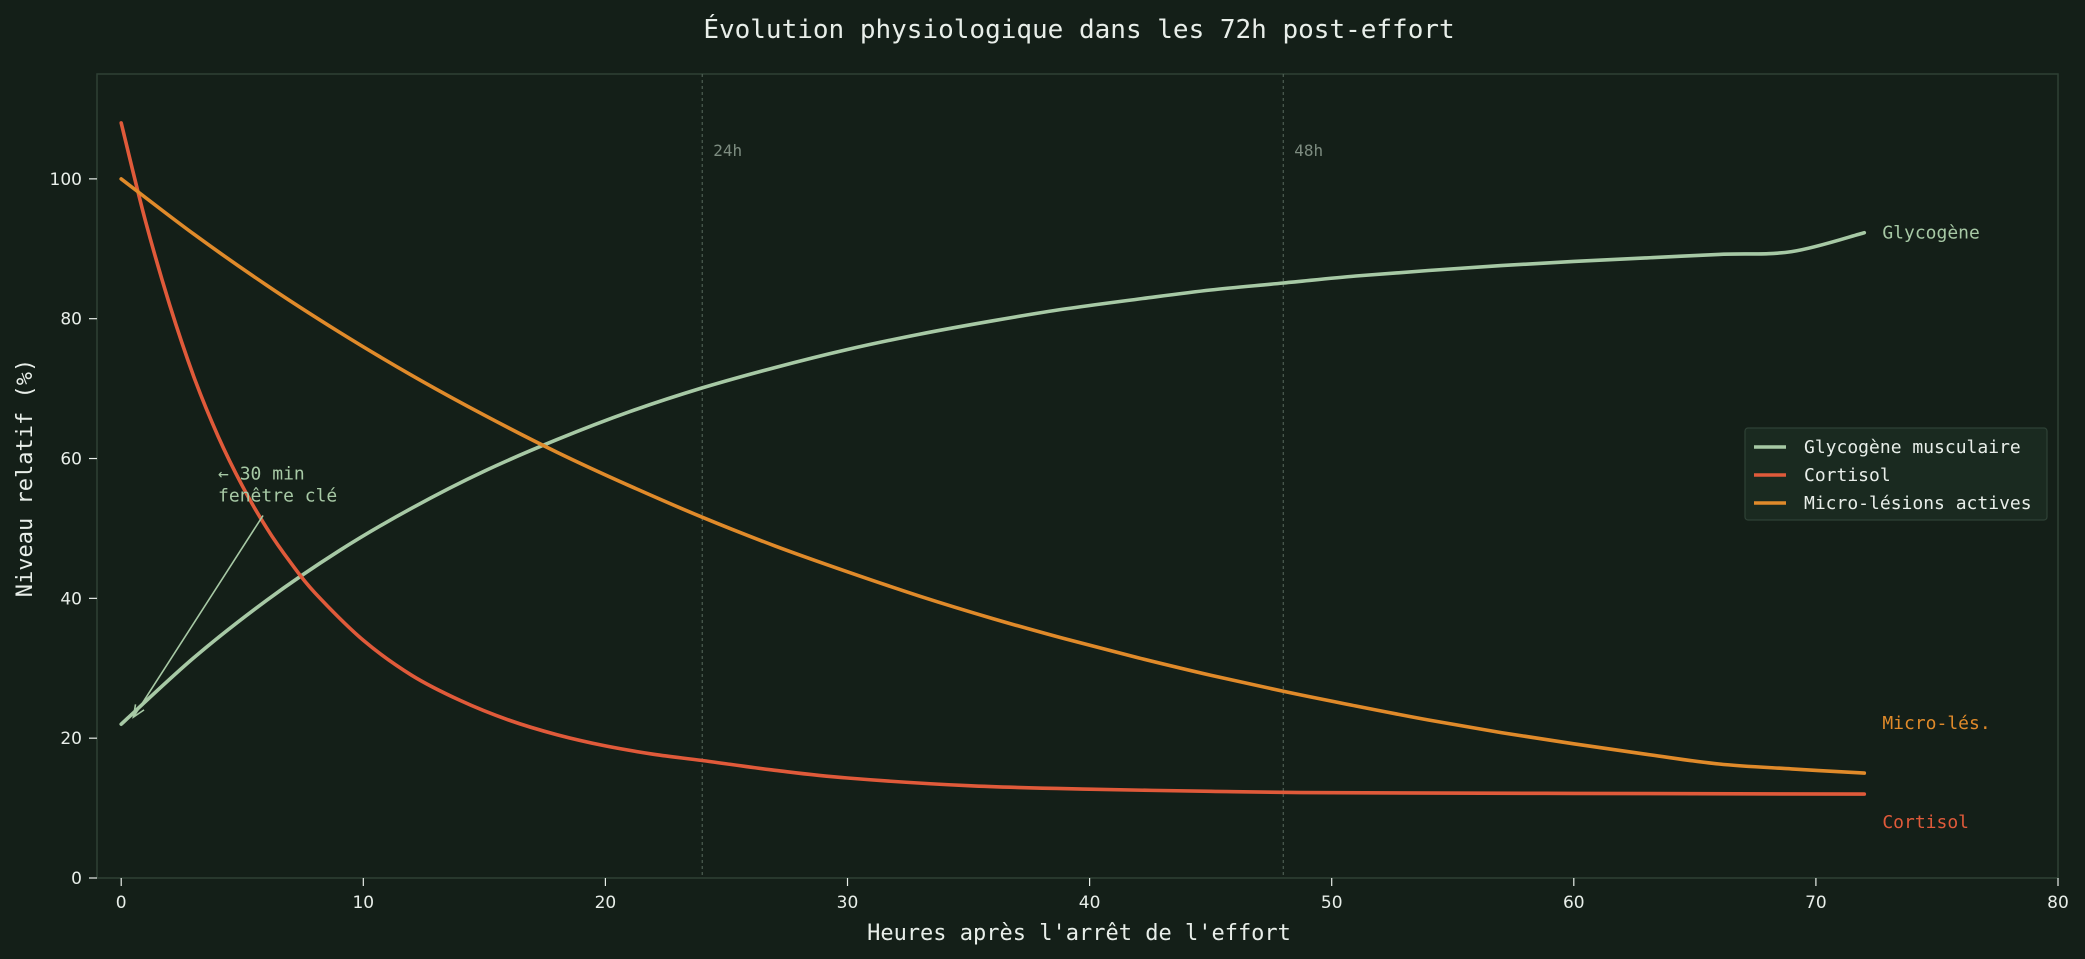 This screenshot has height=959, width=2085. Describe the element at coordinates (1847, 475) in the screenshot. I see `legend-entry-cortisol: Cortisol` at that location.